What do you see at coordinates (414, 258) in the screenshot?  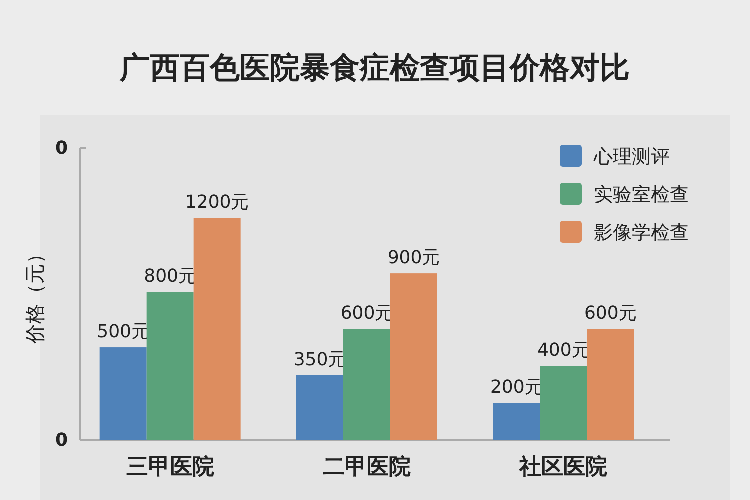 I see `data-label: 900元` at bounding box center [414, 258].